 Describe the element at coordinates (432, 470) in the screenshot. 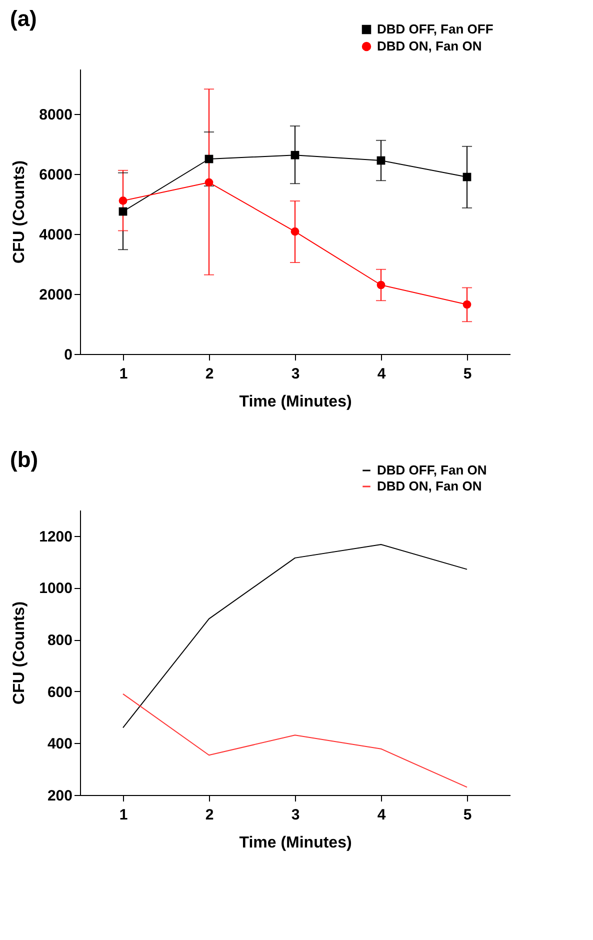

I see `legend-label: DBD OFF, Fan ON` at that location.